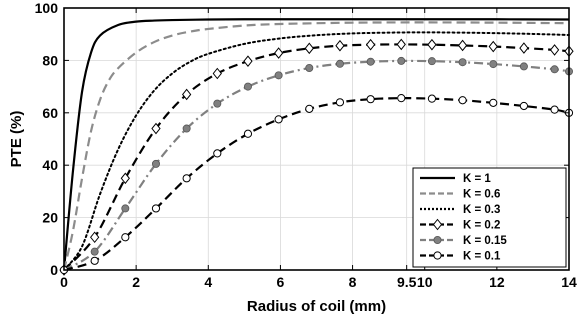 The image size is (582, 322). Describe the element at coordinates (208, 282) in the screenshot. I see `x-tick-label: 4` at that location.